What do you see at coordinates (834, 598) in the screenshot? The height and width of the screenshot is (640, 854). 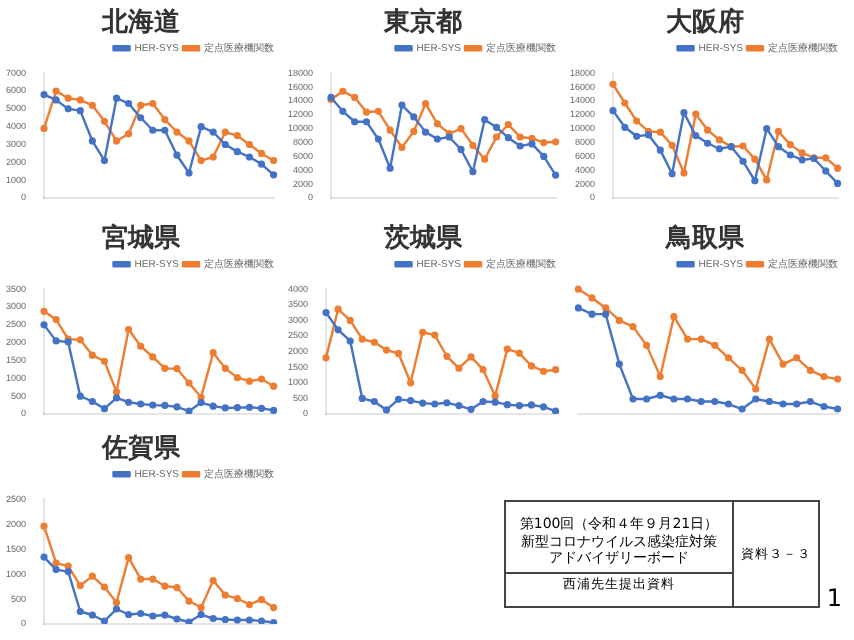 I see `text: 1` at bounding box center [834, 598].